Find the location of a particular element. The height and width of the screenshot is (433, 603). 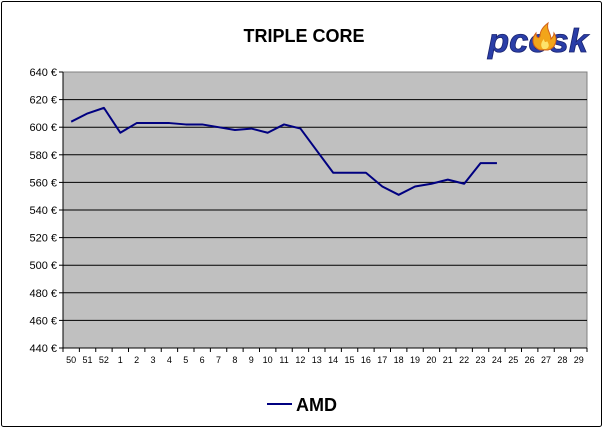

x-tick-label: 9 is located at coordinates (251, 360).